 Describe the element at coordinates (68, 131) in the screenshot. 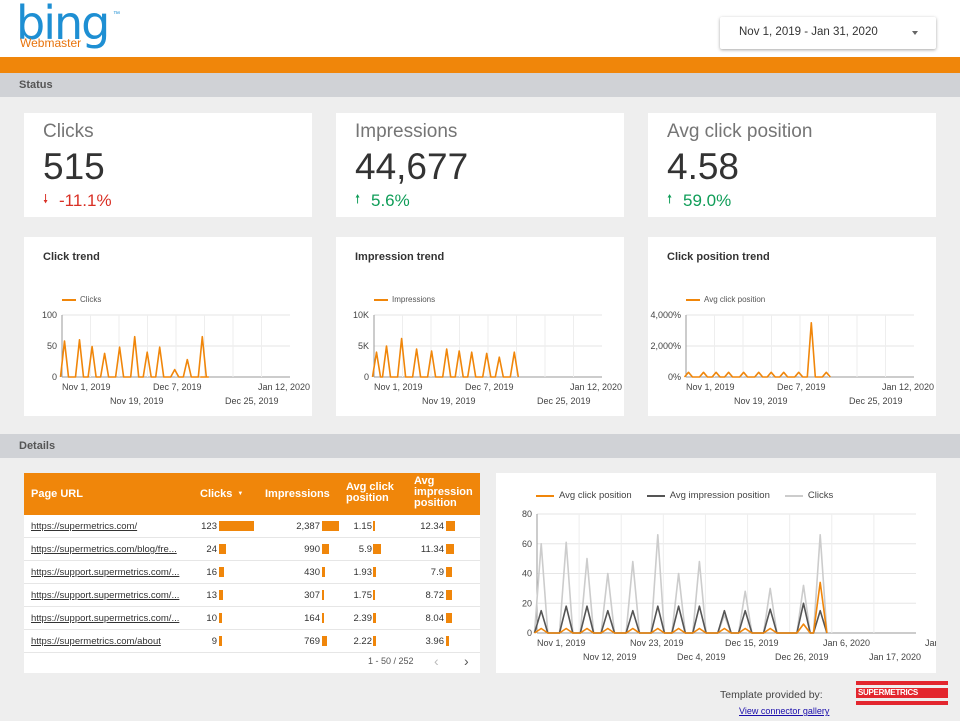

I see `kpi-label: Clicks` at that location.